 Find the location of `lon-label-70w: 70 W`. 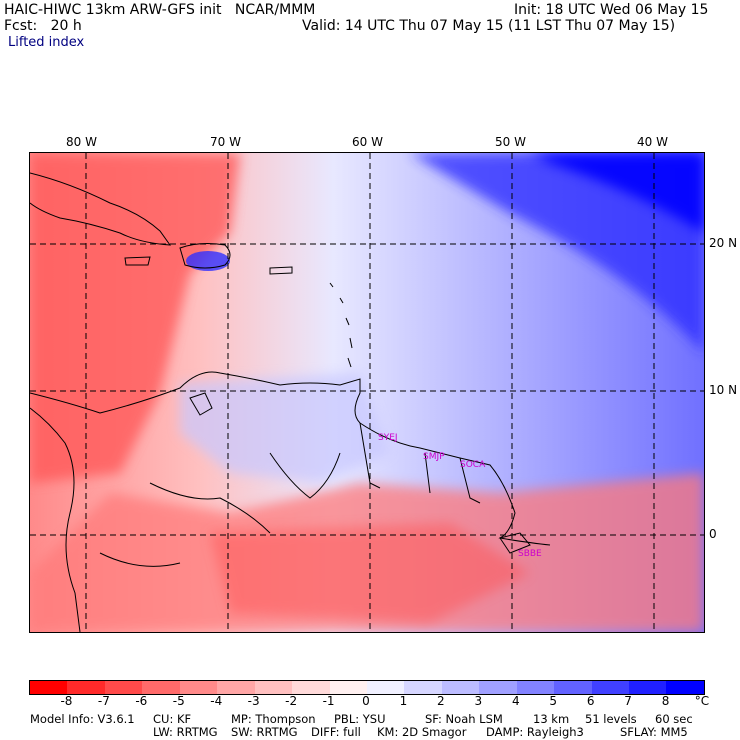

lon-label-70w: 70 W is located at coordinates (225, 142).